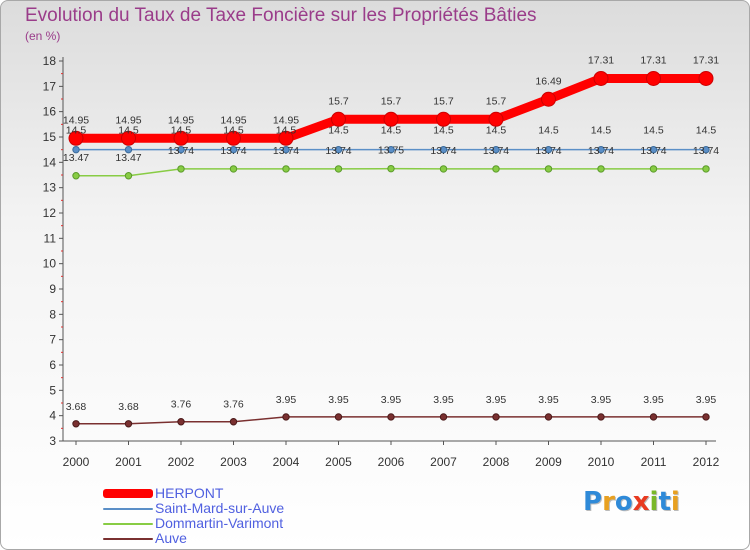 The height and width of the screenshot is (550, 750). I want to click on logo-letter: i, so click(675, 502).